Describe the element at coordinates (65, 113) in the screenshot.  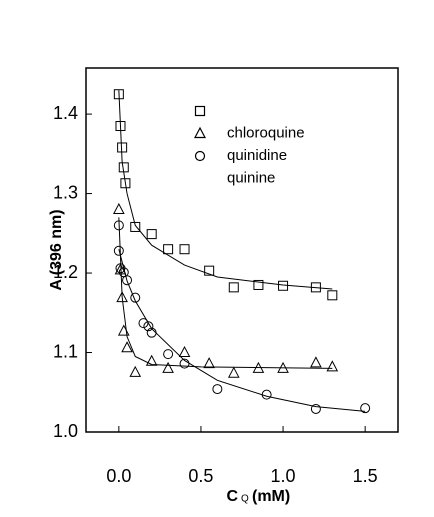
I see `y-tick-label: 1.4` at that location.